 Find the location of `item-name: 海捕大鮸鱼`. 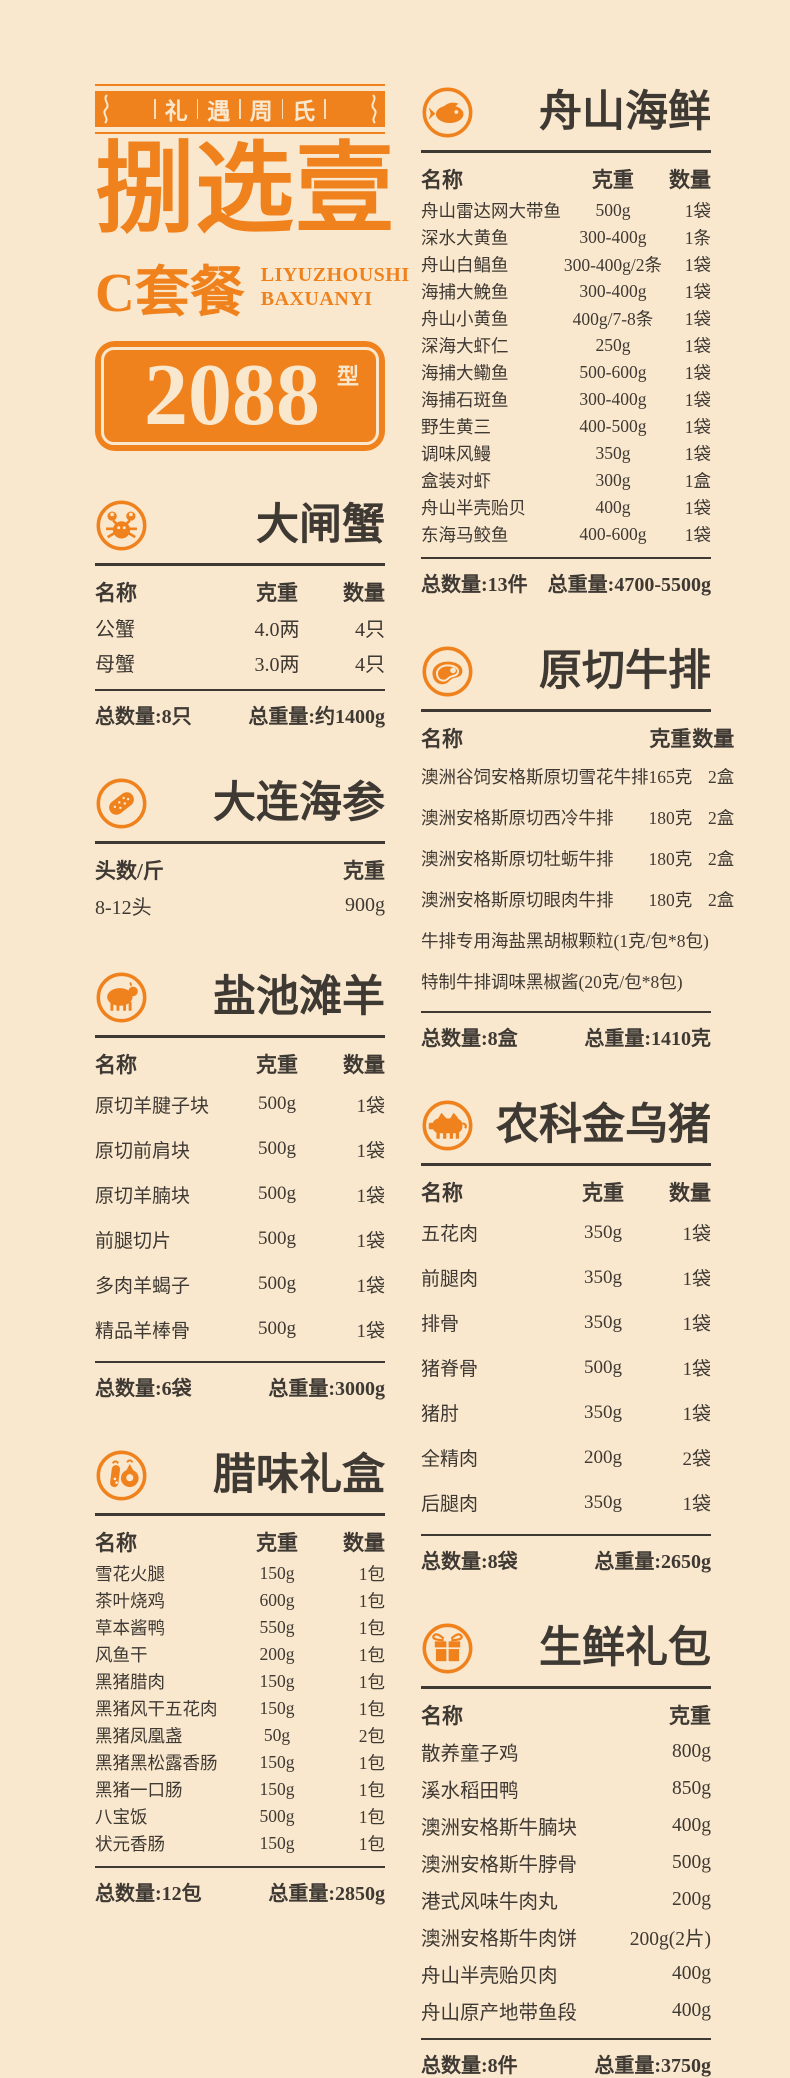

item-name: 海捕大鮸鱼 is located at coordinates (465, 292).